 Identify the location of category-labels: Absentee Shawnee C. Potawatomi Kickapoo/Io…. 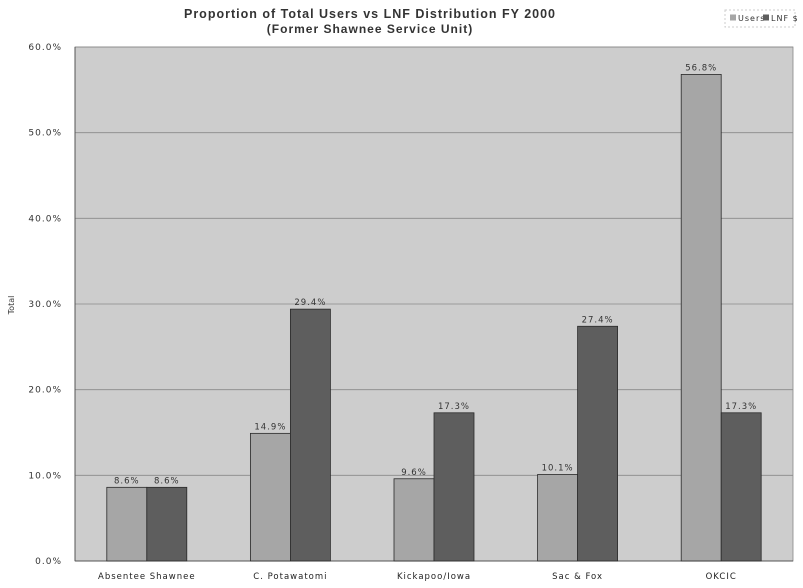
(417, 577).